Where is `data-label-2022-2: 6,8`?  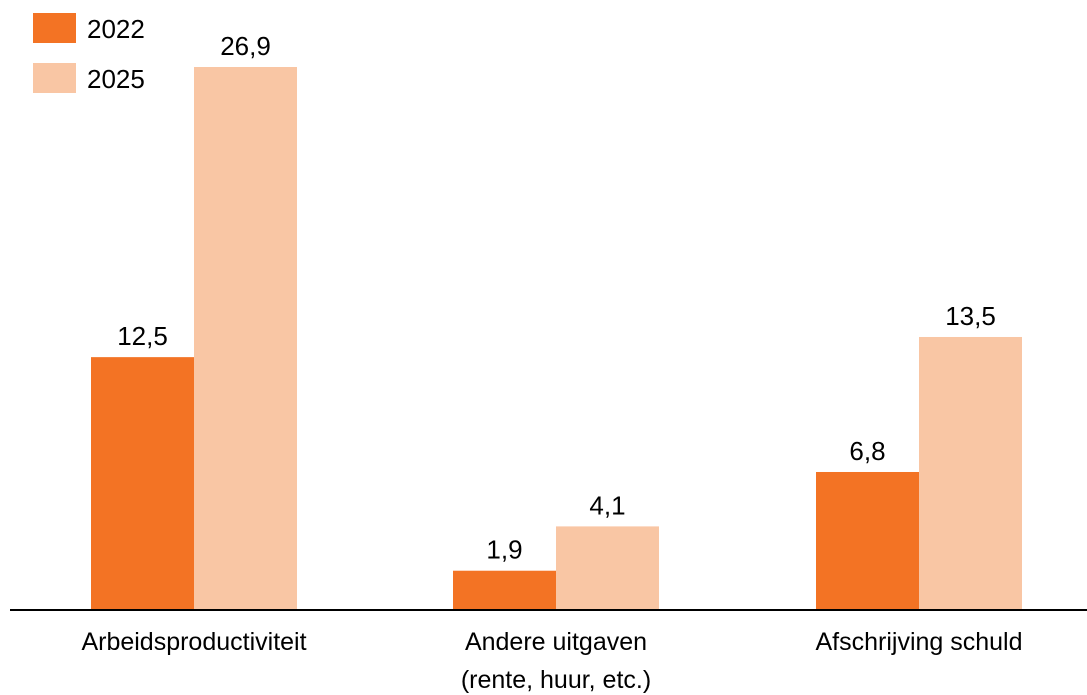
data-label-2022-2: 6,8 is located at coordinates (867, 451).